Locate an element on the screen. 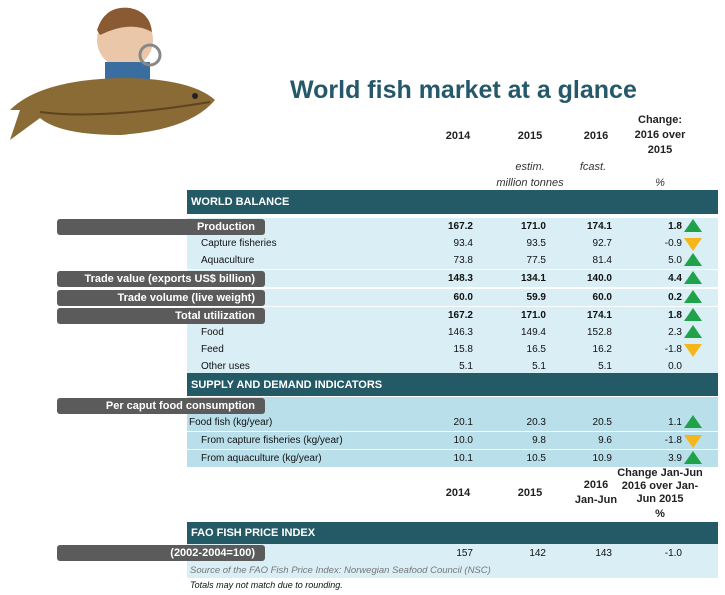 The image size is (725, 595). cell-value: 10.9 is located at coordinates (602, 458).